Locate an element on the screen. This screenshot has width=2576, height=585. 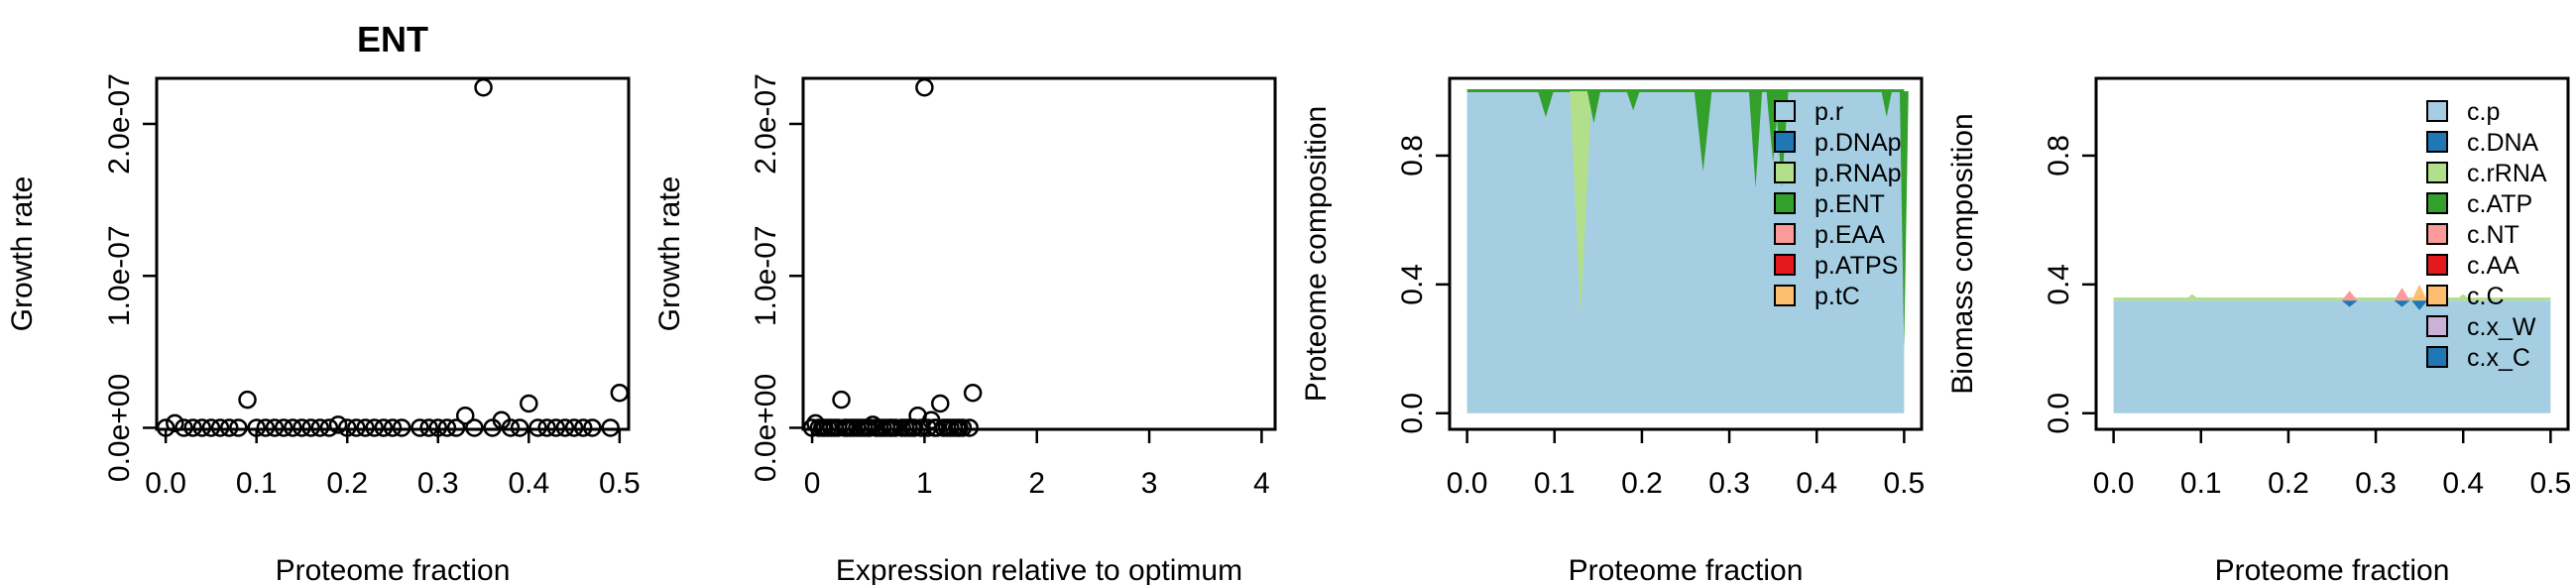
y-axis: 0.0 0.4 0.8 is located at coordinates (2070, 284).